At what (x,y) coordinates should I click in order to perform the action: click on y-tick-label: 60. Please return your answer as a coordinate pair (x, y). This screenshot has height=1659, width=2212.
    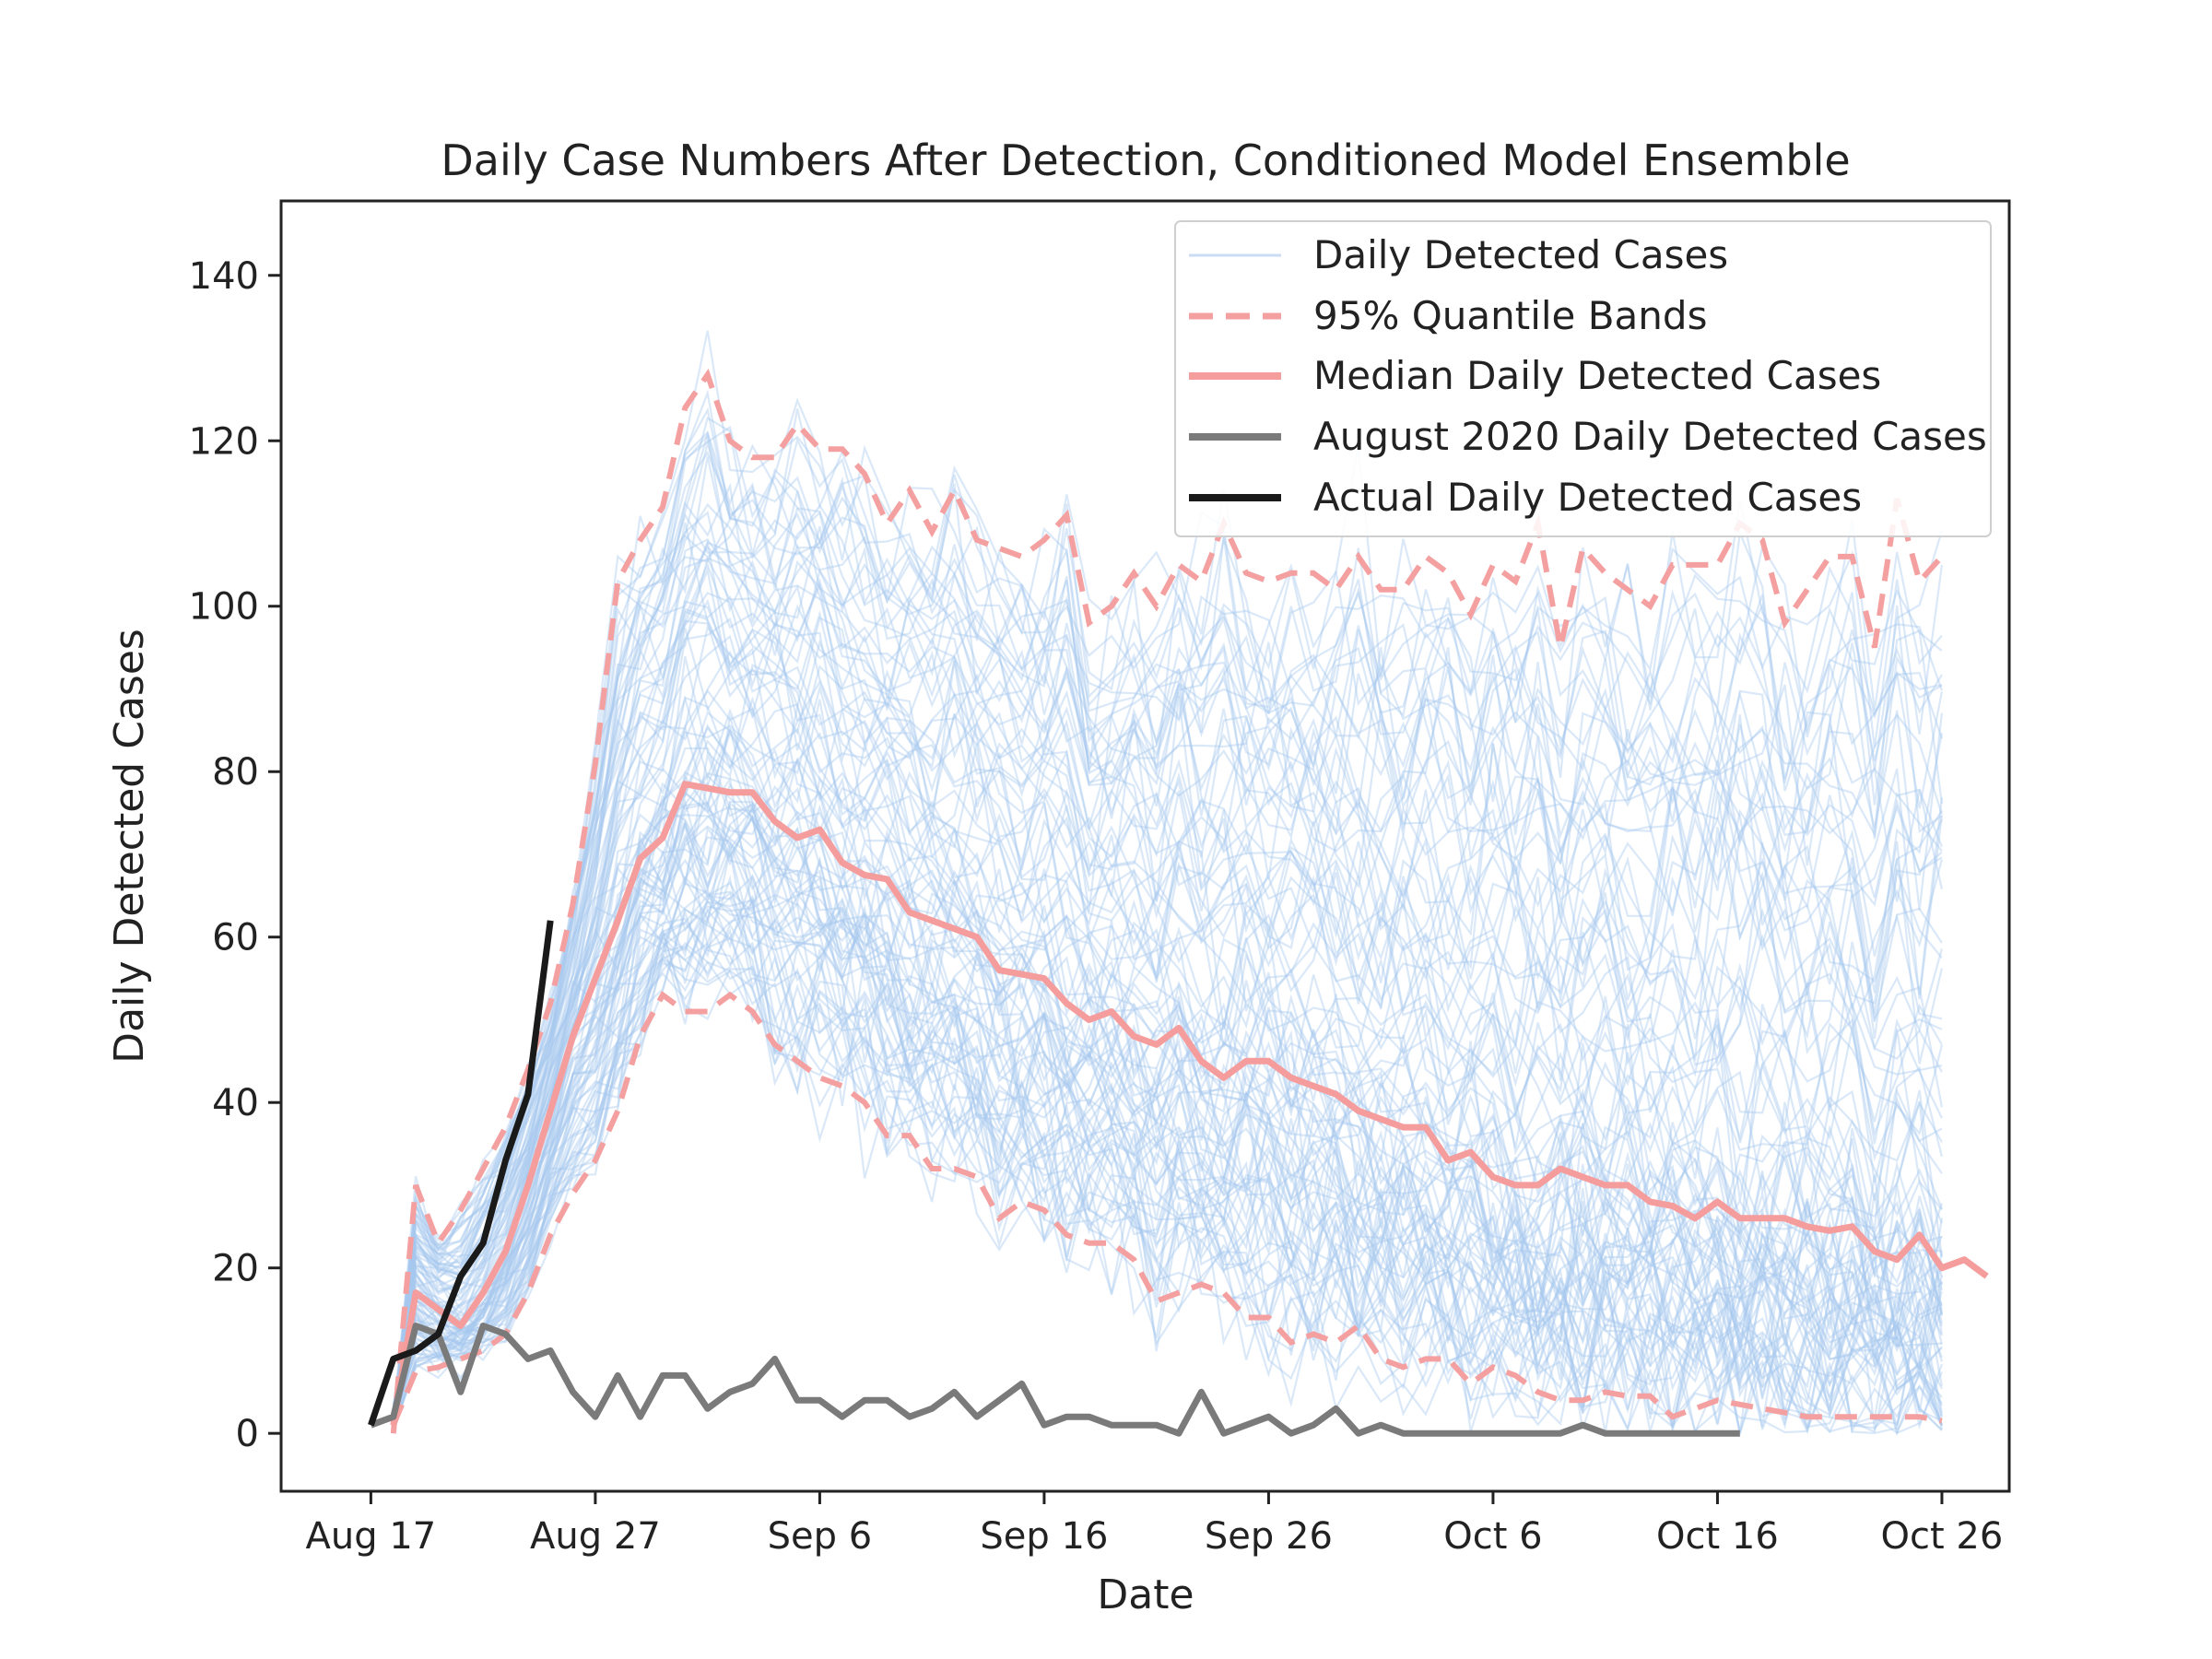
    Looking at the image, I should click on (235, 938).